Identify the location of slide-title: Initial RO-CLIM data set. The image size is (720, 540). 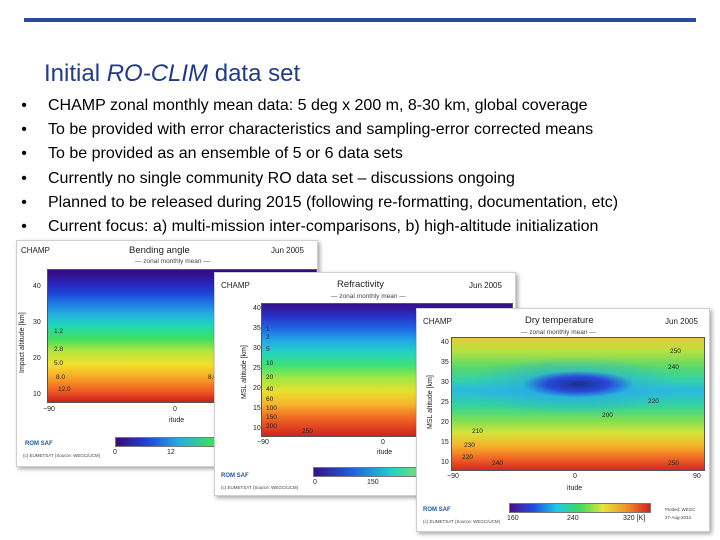
(172, 74).